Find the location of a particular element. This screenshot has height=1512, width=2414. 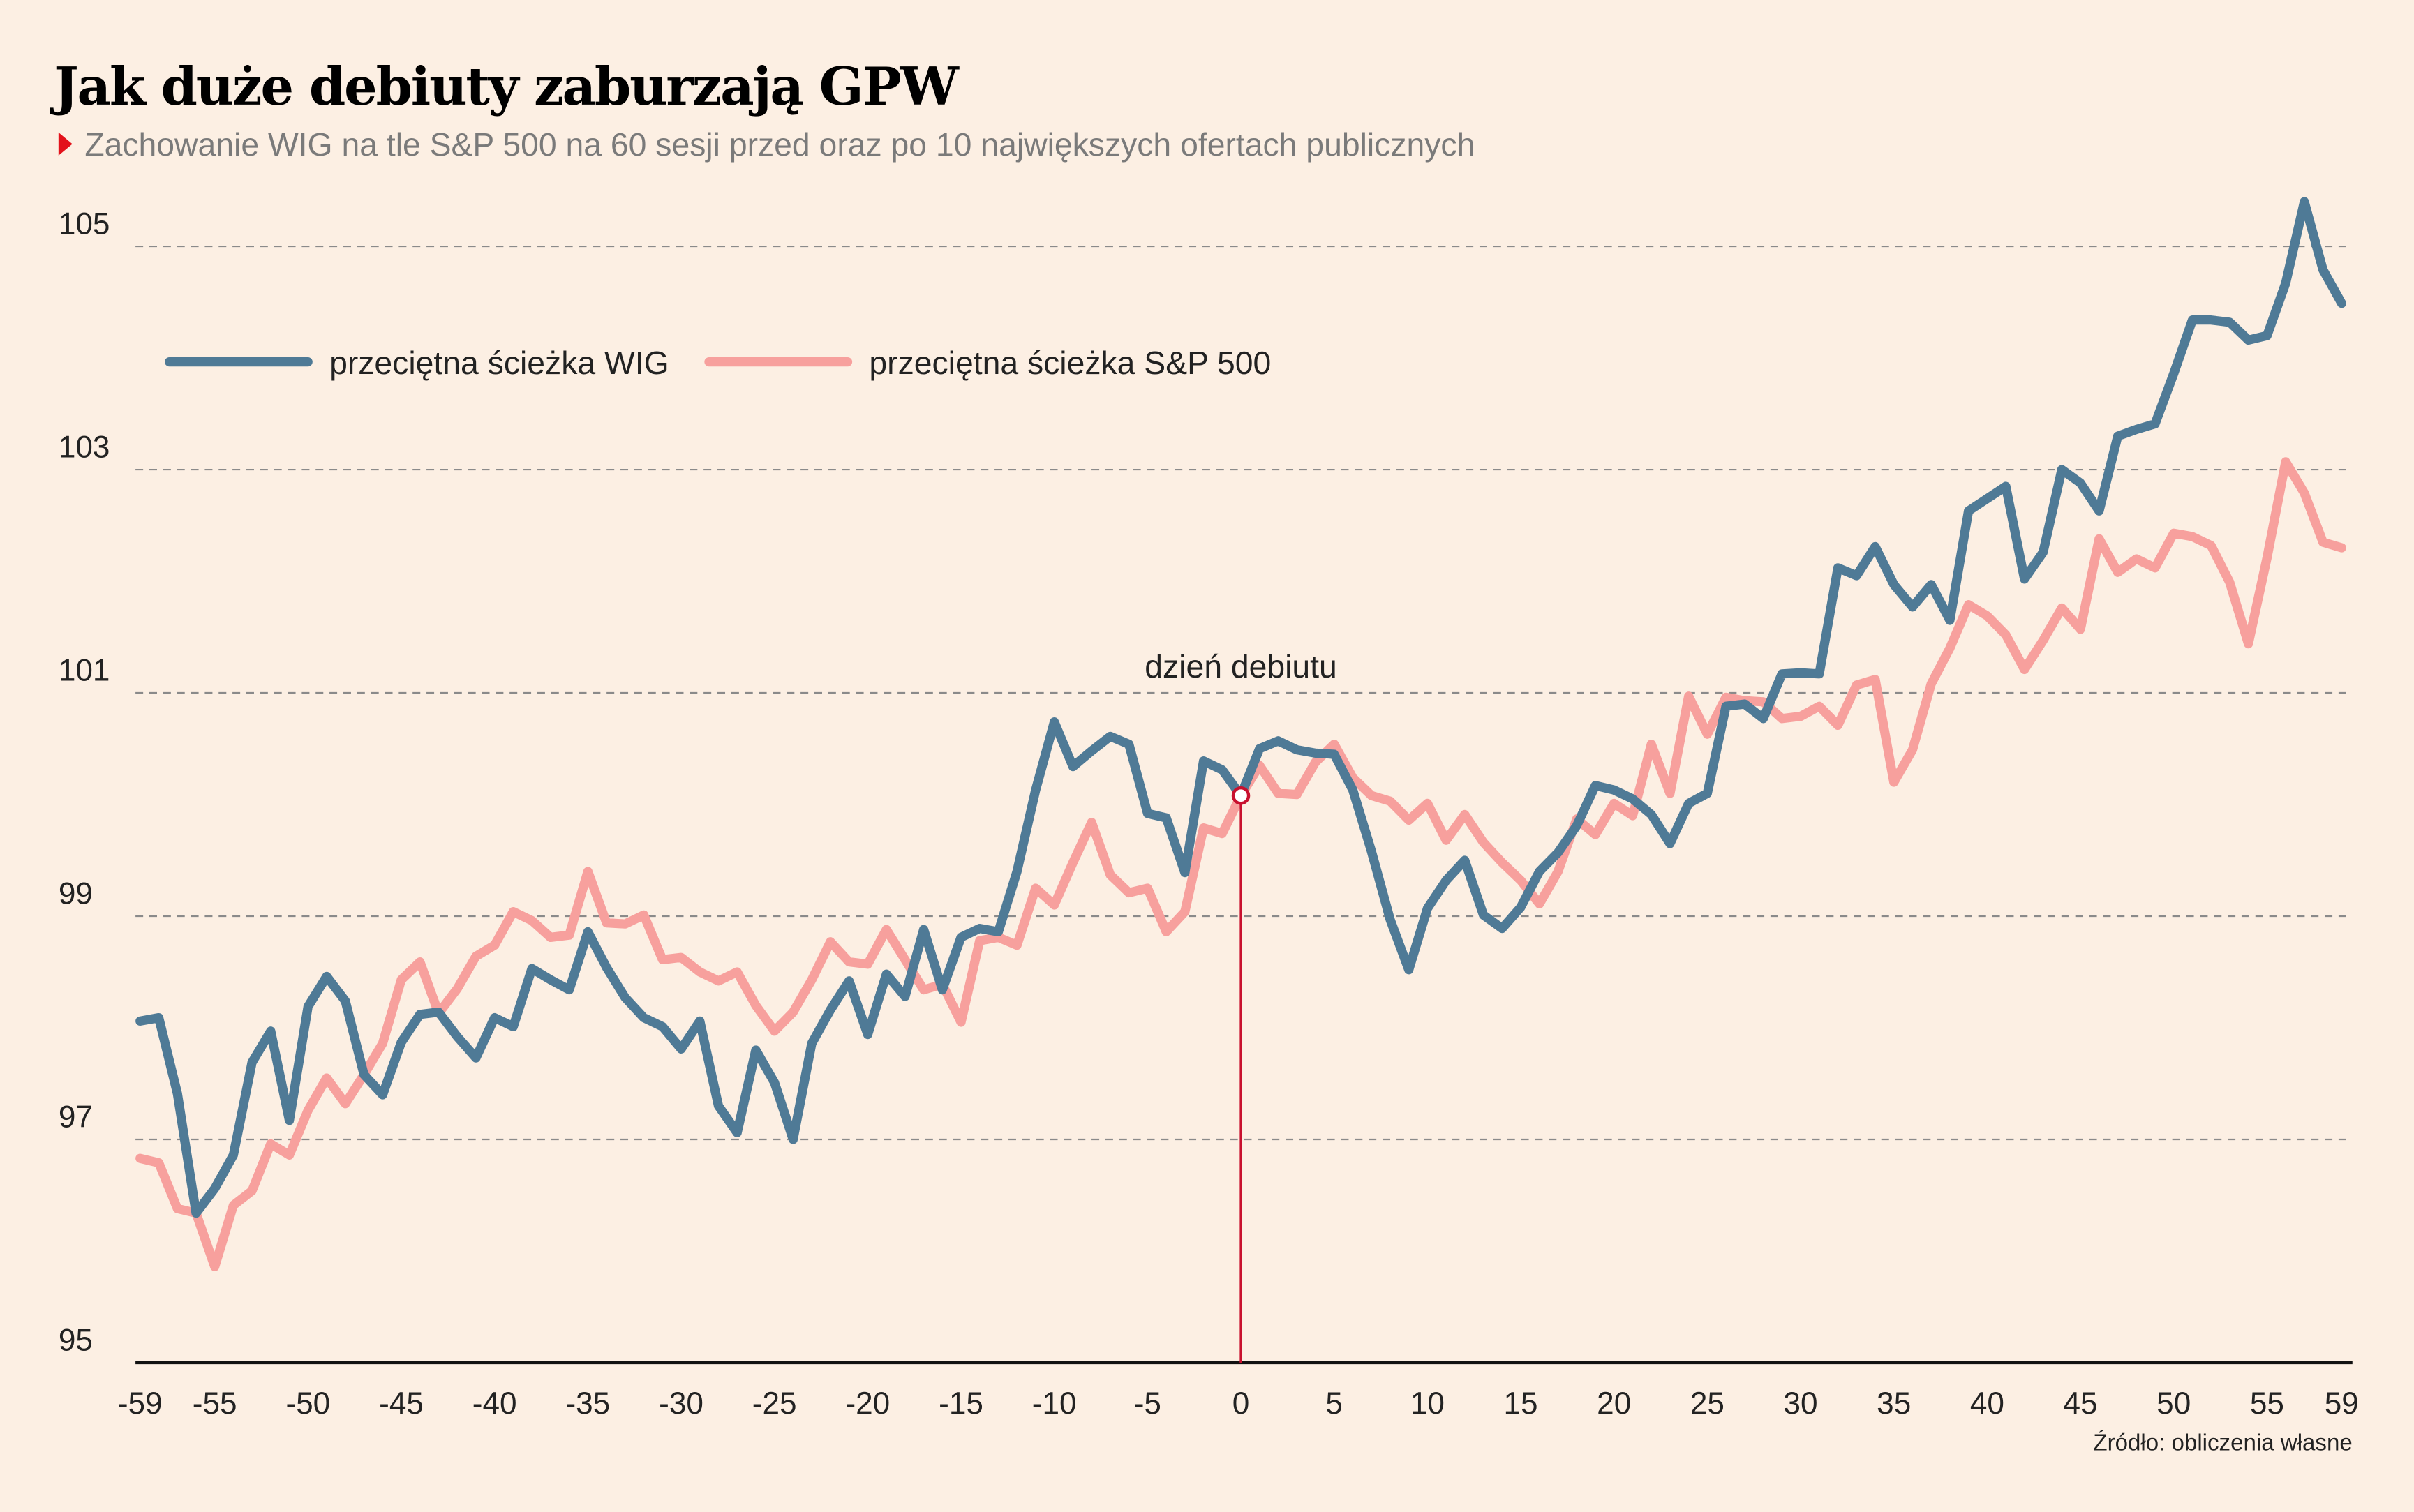

x-tick-label: 40 is located at coordinates (1987, 1403).